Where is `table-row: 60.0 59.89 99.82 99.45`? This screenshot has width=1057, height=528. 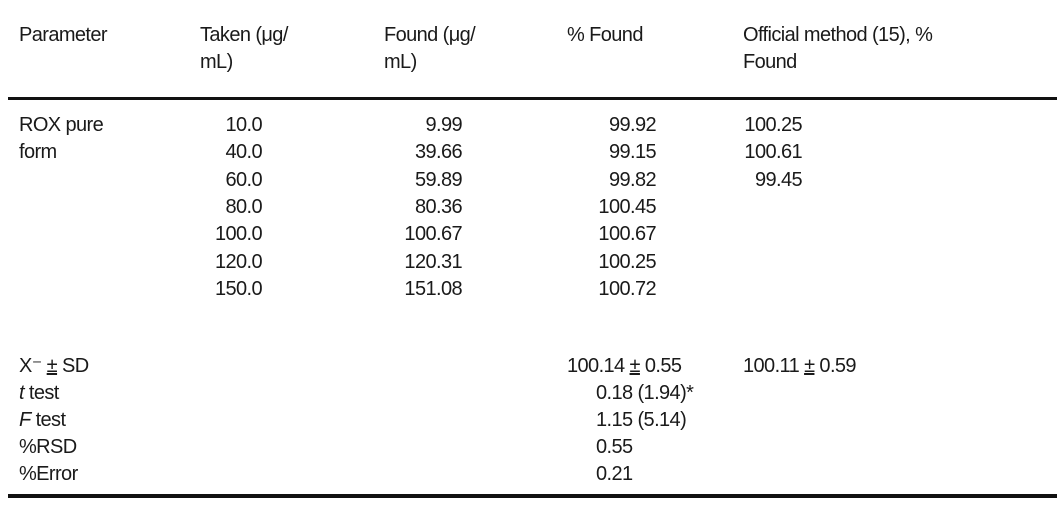
table-row: 60.0 59.89 99.82 99.45 is located at coordinates (528, 180).